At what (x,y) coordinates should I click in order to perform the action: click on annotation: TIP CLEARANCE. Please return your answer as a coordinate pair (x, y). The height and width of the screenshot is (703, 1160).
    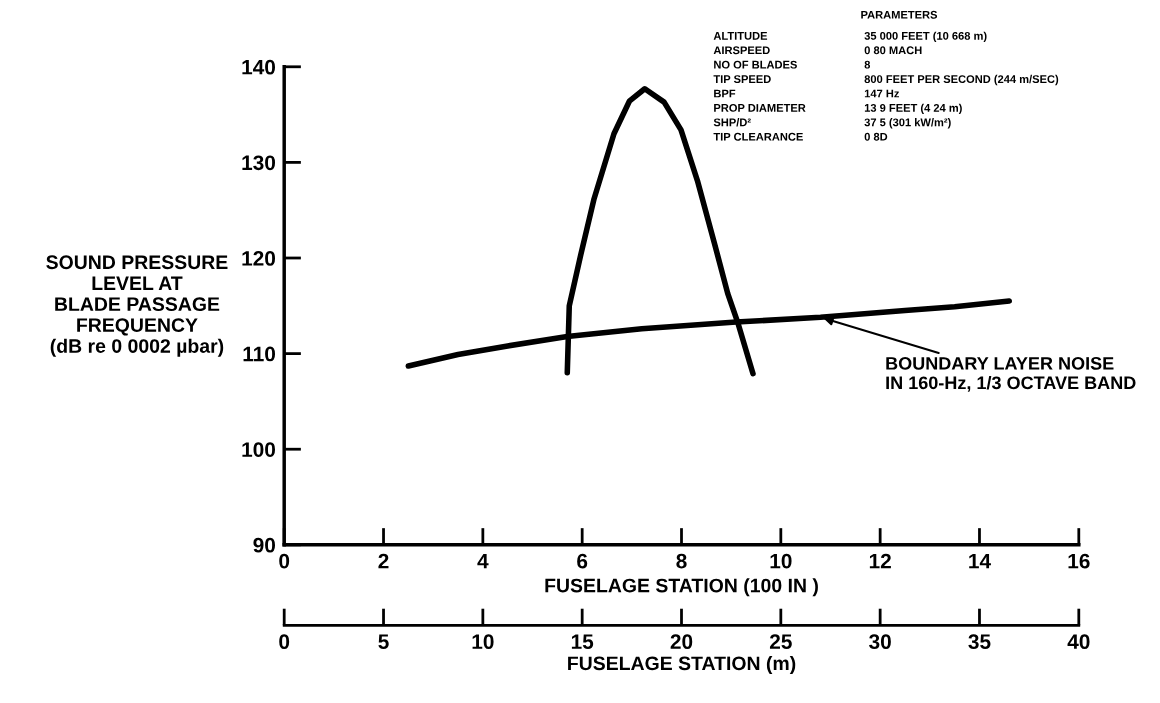
    Looking at the image, I should click on (758, 136).